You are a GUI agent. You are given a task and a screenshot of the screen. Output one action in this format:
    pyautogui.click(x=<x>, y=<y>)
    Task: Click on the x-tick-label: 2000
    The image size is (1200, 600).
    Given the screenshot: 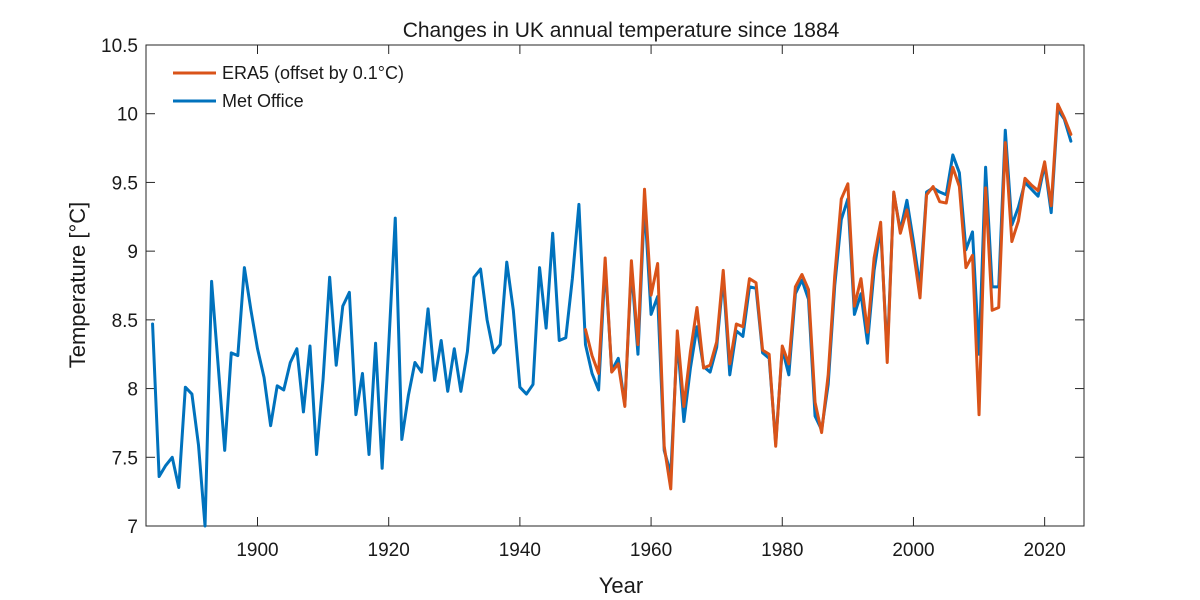 What is the action you would take?
    pyautogui.click(x=913, y=550)
    